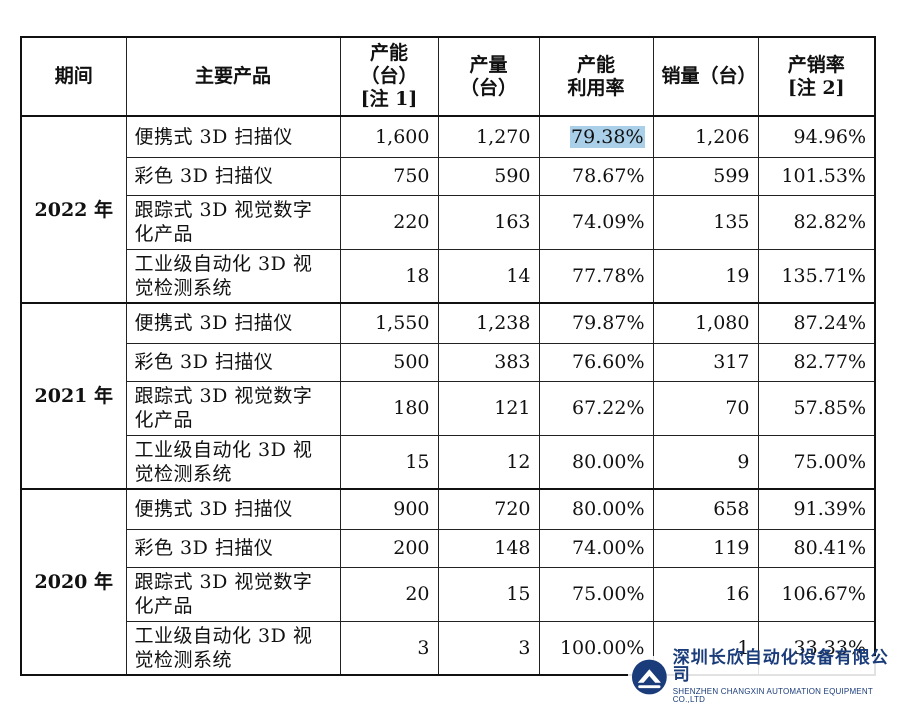  I want to click on sales-cell: 70, so click(705, 408).